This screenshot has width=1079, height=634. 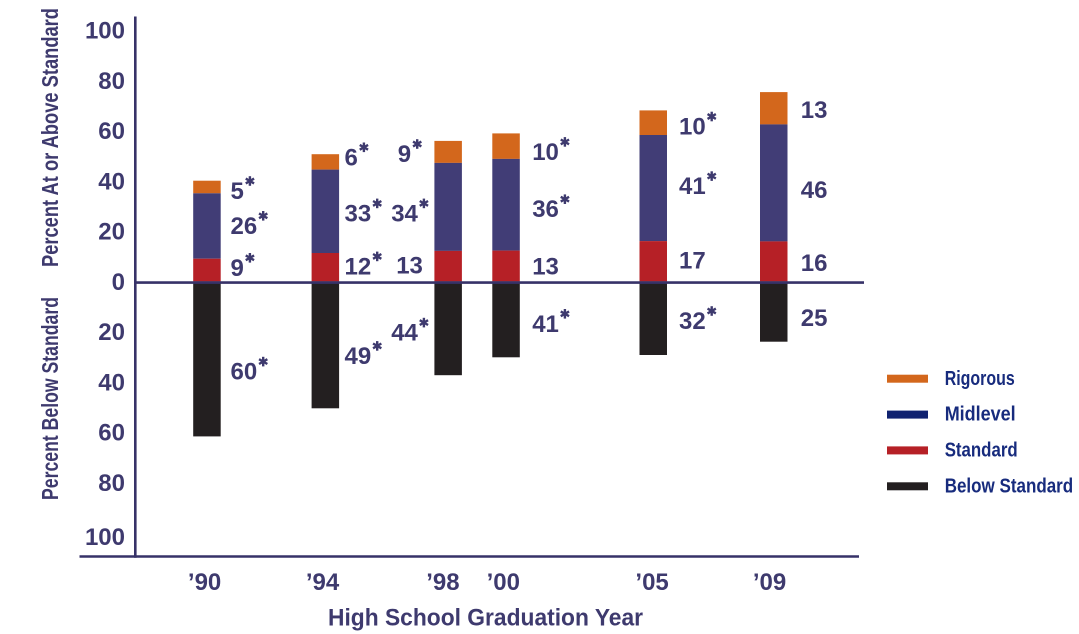 What do you see at coordinates (358, 356) in the screenshot?
I see `svg-text: 49` at bounding box center [358, 356].